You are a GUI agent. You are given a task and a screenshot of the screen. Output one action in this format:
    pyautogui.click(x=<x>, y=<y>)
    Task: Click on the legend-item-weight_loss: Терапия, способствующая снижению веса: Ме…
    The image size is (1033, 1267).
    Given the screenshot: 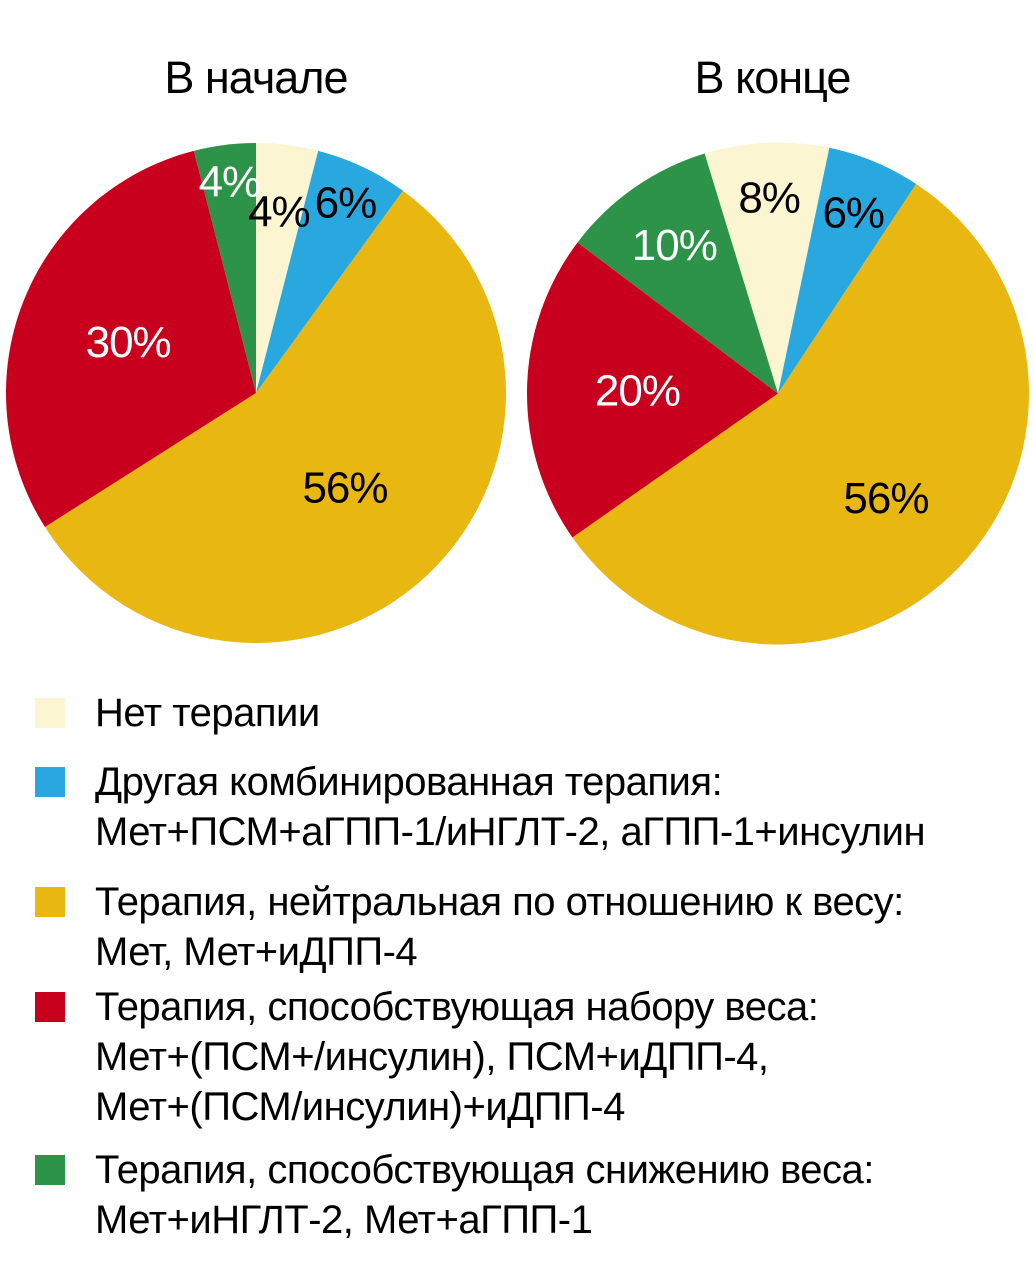 What is the action you would take?
    pyautogui.click(x=516, y=1195)
    